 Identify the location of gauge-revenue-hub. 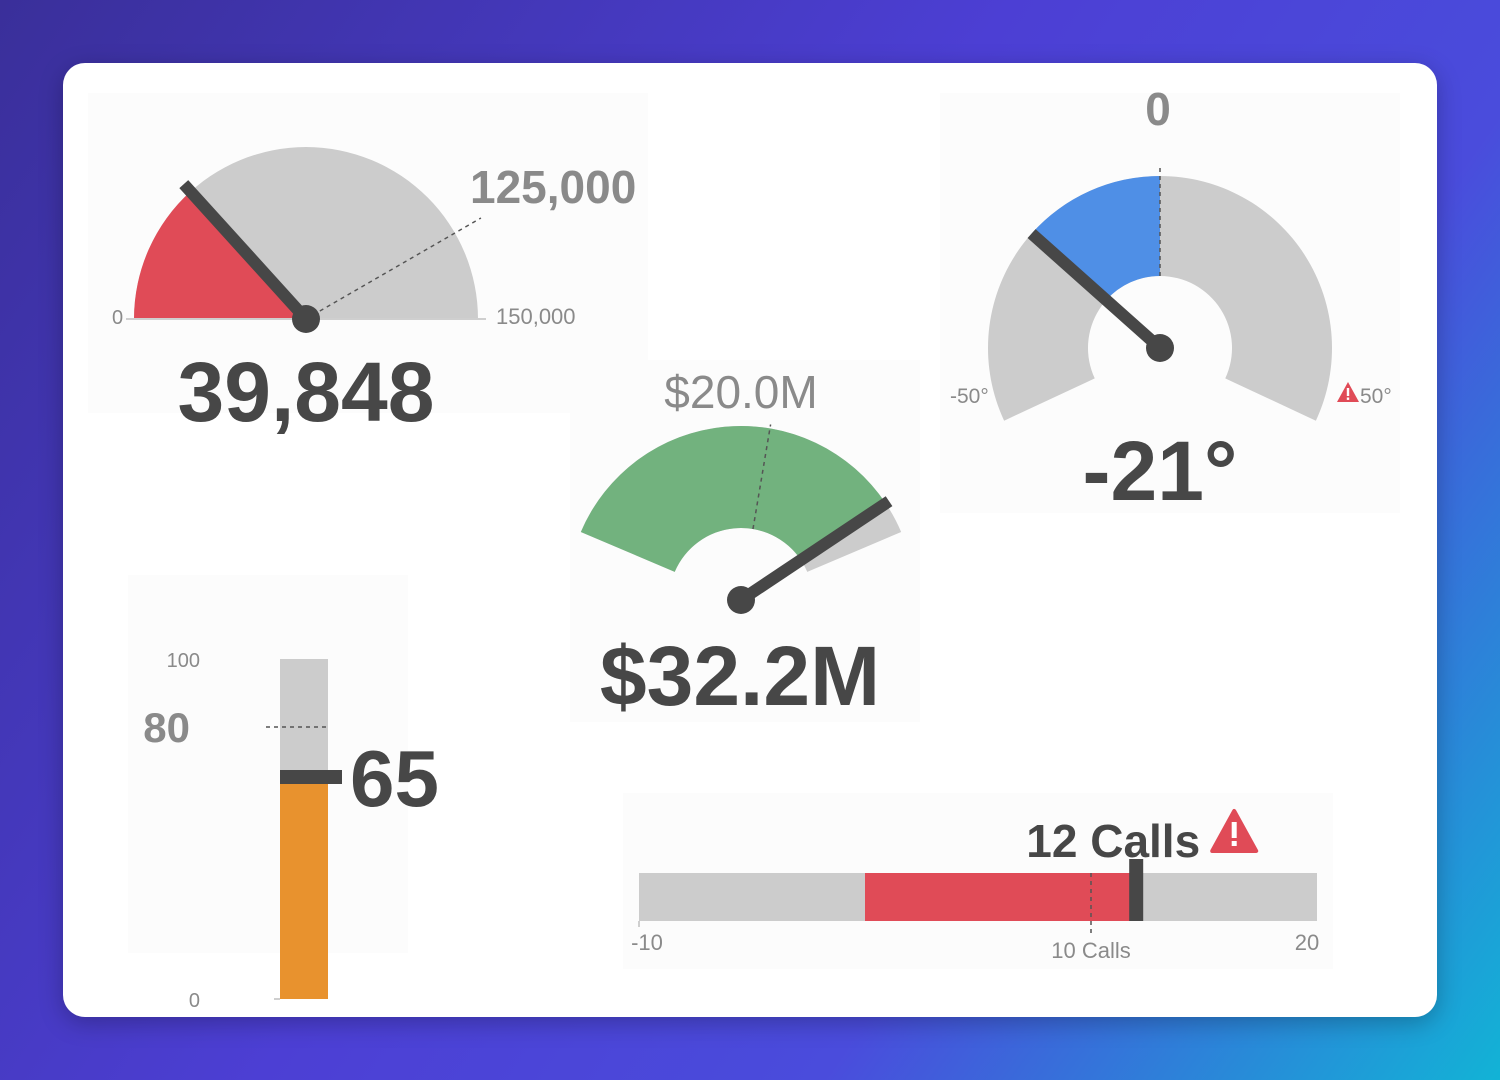
(741, 600).